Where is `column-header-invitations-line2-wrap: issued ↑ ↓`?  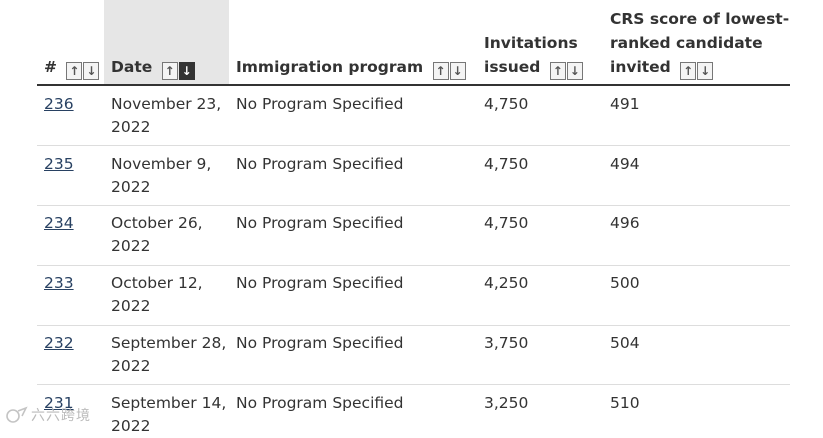 column-header-invitations-line2-wrap: issued ↑ ↓ is located at coordinates (534, 67).